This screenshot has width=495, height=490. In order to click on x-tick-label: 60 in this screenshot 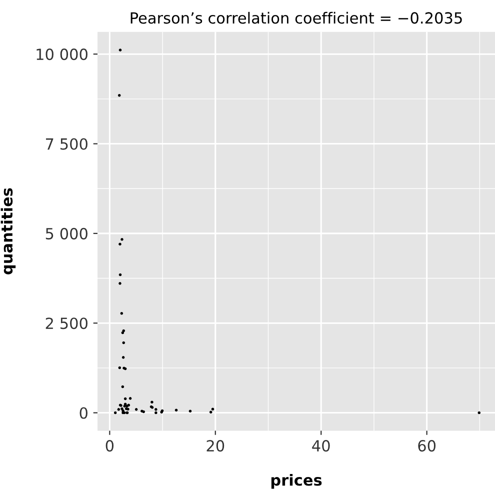, I will do `click(427, 446)`.